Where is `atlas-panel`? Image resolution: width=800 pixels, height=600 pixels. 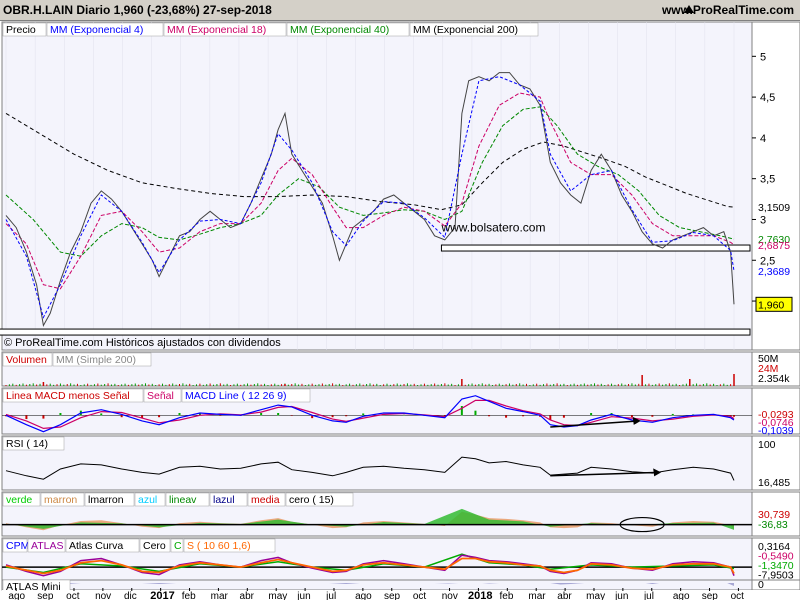 atlas-panel is located at coordinates (377, 585).